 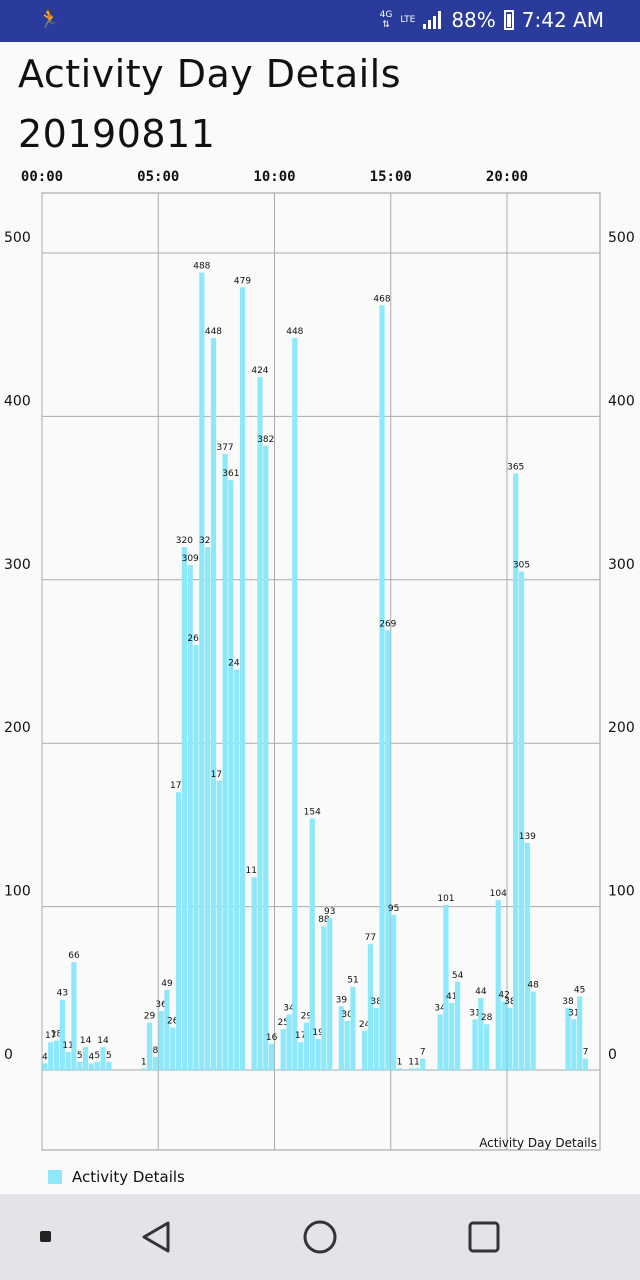 What do you see at coordinates (621, 565) in the screenshot?
I see `y-tick-label-right: 300` at bounding box center [621, 565].